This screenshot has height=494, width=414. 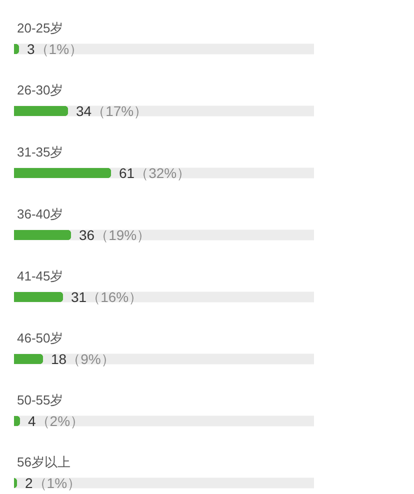 I want to click on y-tick-label: 41-45岁, so click(x=40, y=276).